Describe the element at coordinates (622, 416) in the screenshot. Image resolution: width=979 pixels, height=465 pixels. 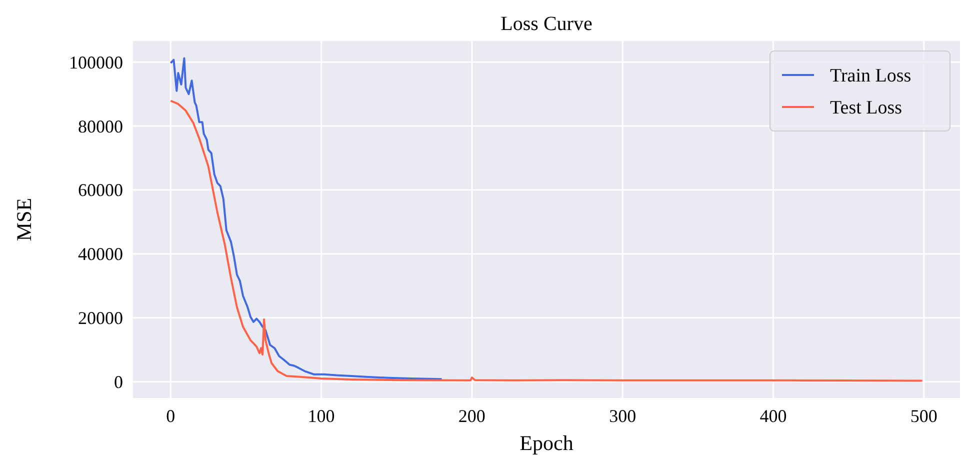
I see `x-tick-label: 300` at that location.